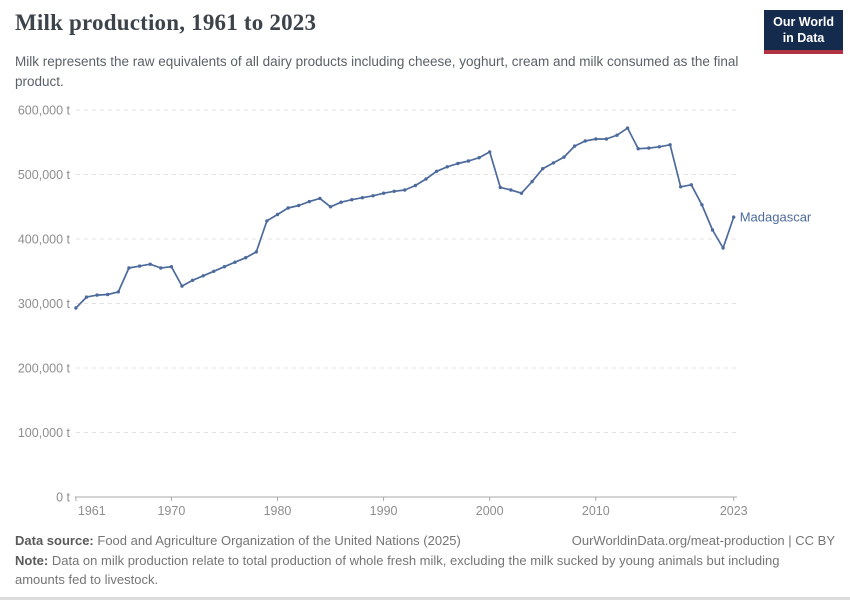 This screenshot has height=600, width=850. I want to click on data-point-2010, so click(596, 139).